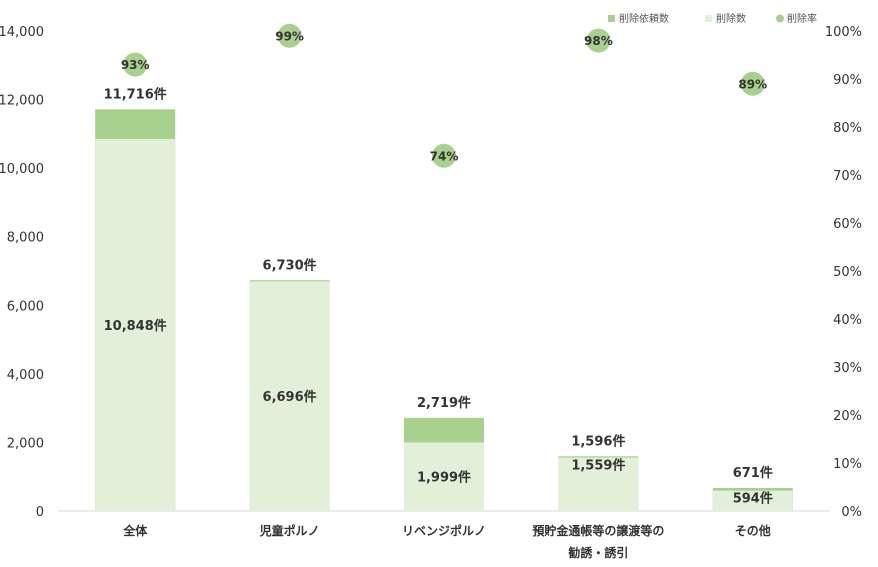 This screenshot has width=878, height=567. I want to click on deleted-value-label: 6,696件, so click(290, 397).